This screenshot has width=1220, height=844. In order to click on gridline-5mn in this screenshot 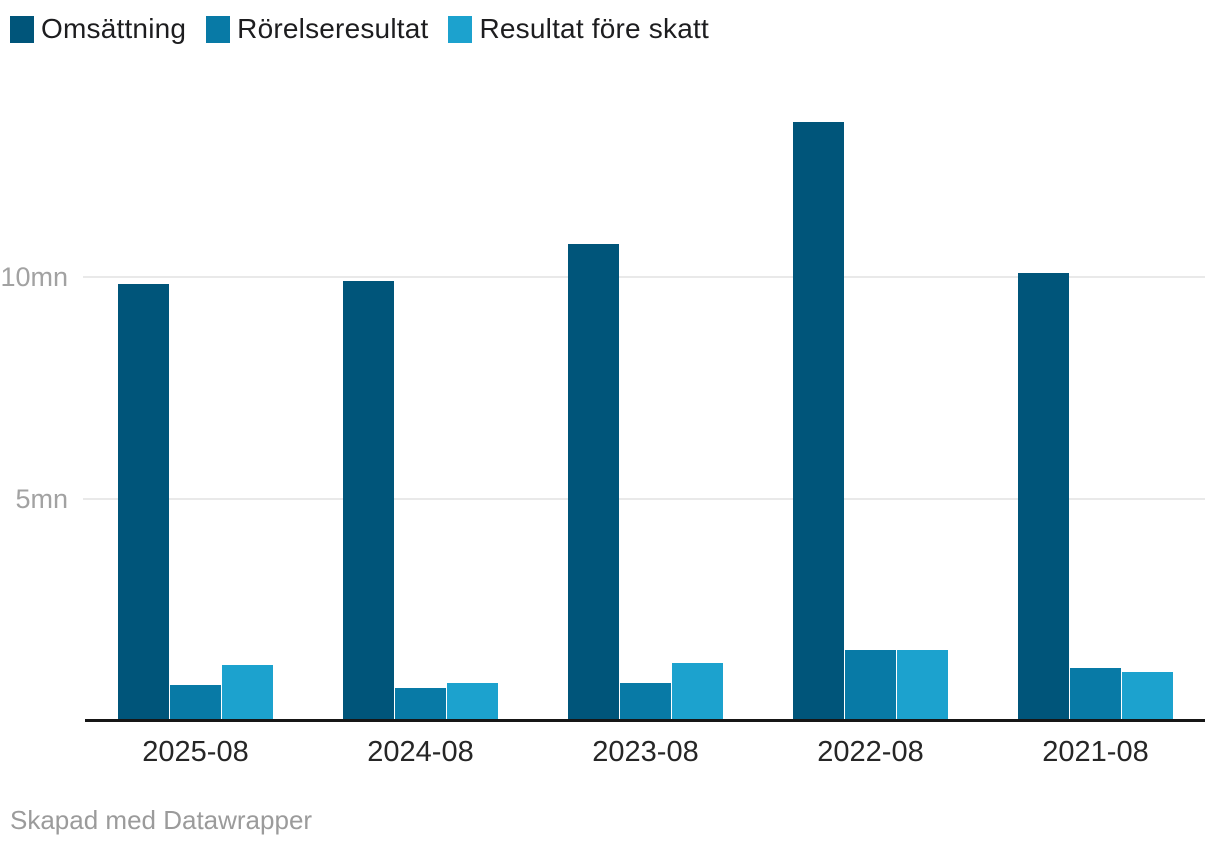, I will do `click(644, 499)`.